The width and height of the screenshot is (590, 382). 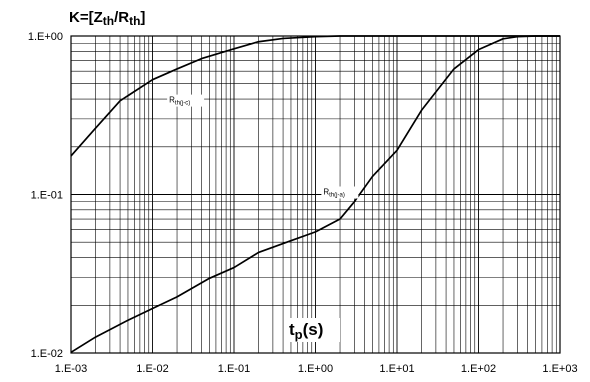 I want to click on chart-title: K=[Zth/Rth], so click(x=107, y=18).